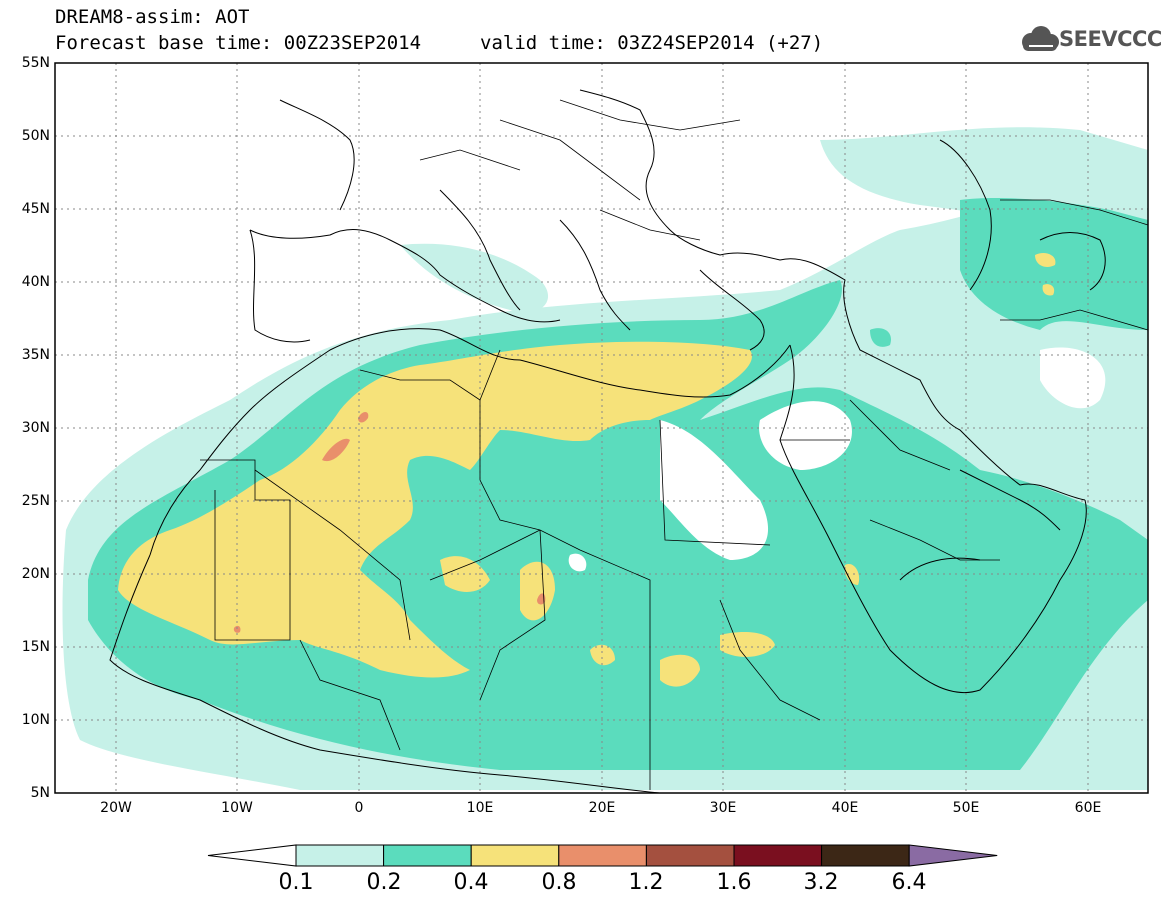 The image size is (1165, 905). I want to click on lat-label: 15N, so click(35, 647).